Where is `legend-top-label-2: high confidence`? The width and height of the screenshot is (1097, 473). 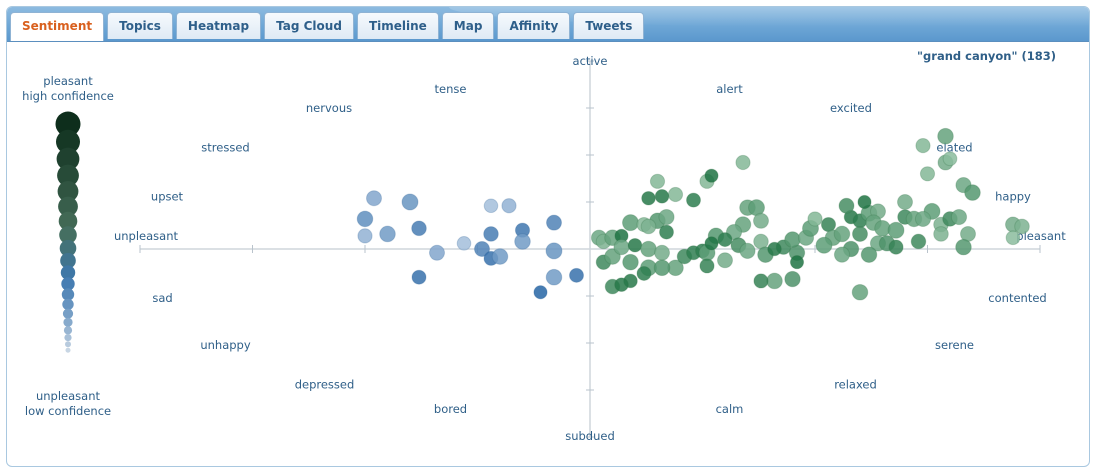
legend-top-label-2: high confidence is located at coordinates (68, 96).